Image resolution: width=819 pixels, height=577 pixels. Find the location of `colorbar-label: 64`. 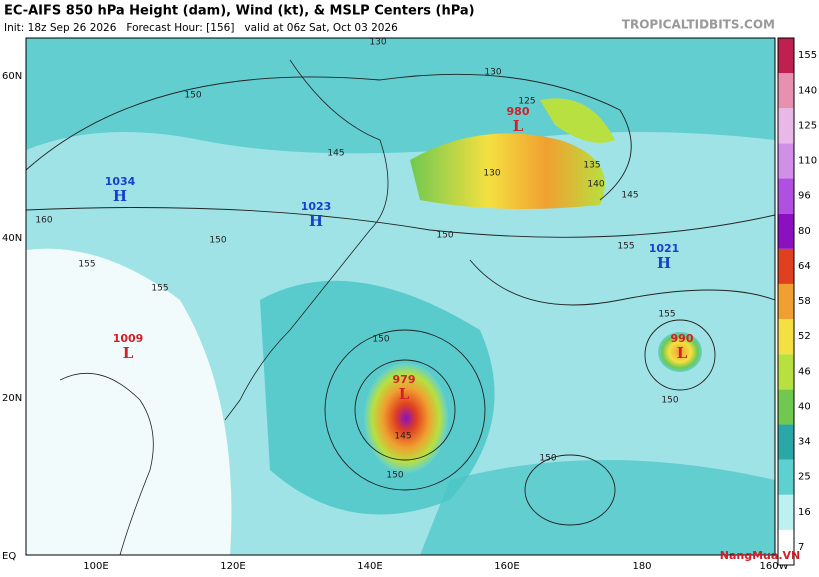

colorbar-label: 64 is located at coordinates (804, 266).